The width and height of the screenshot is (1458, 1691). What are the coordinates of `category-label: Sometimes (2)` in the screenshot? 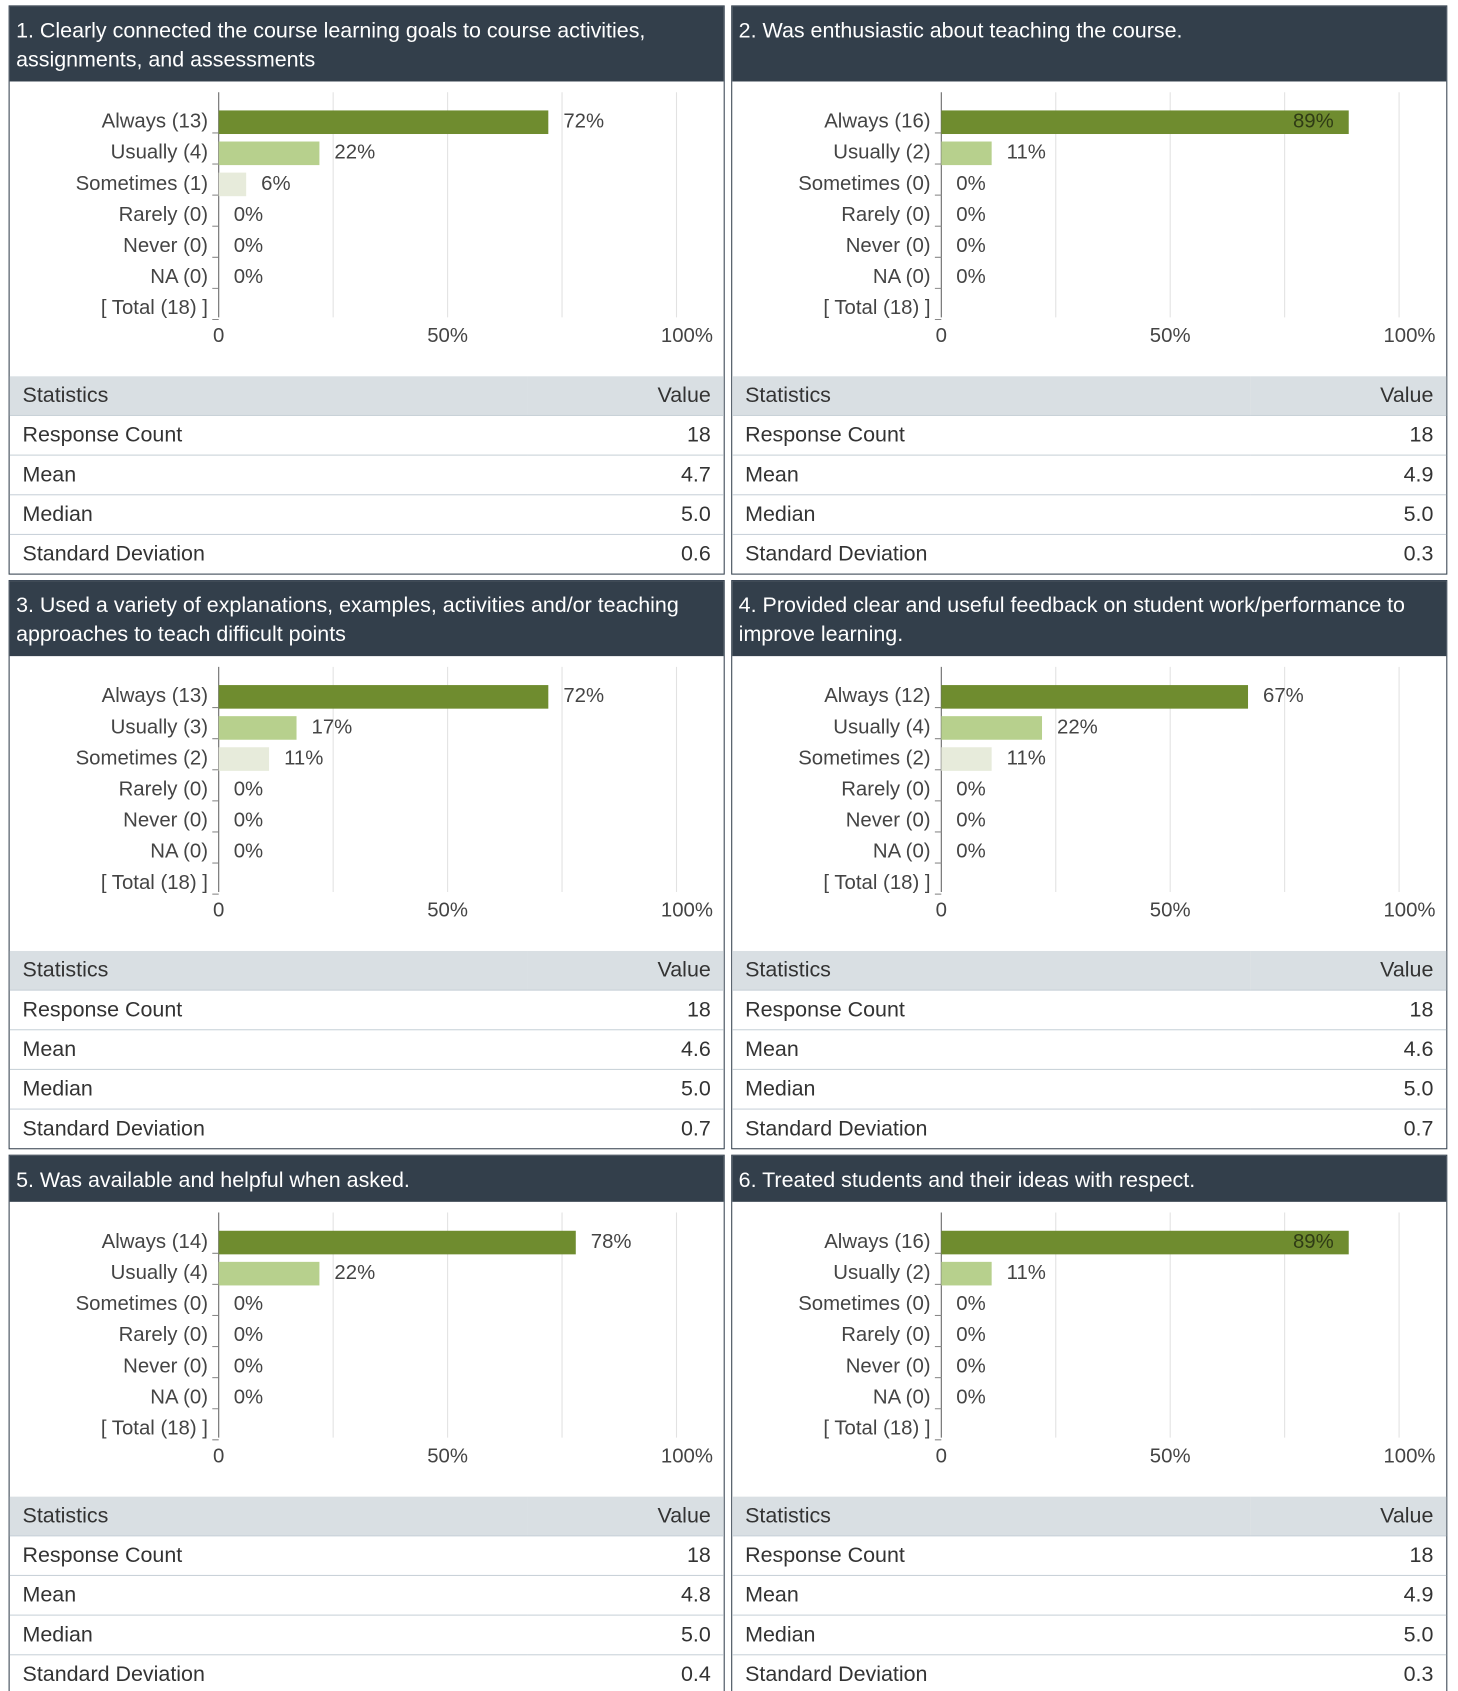 It's located at (864, 758).